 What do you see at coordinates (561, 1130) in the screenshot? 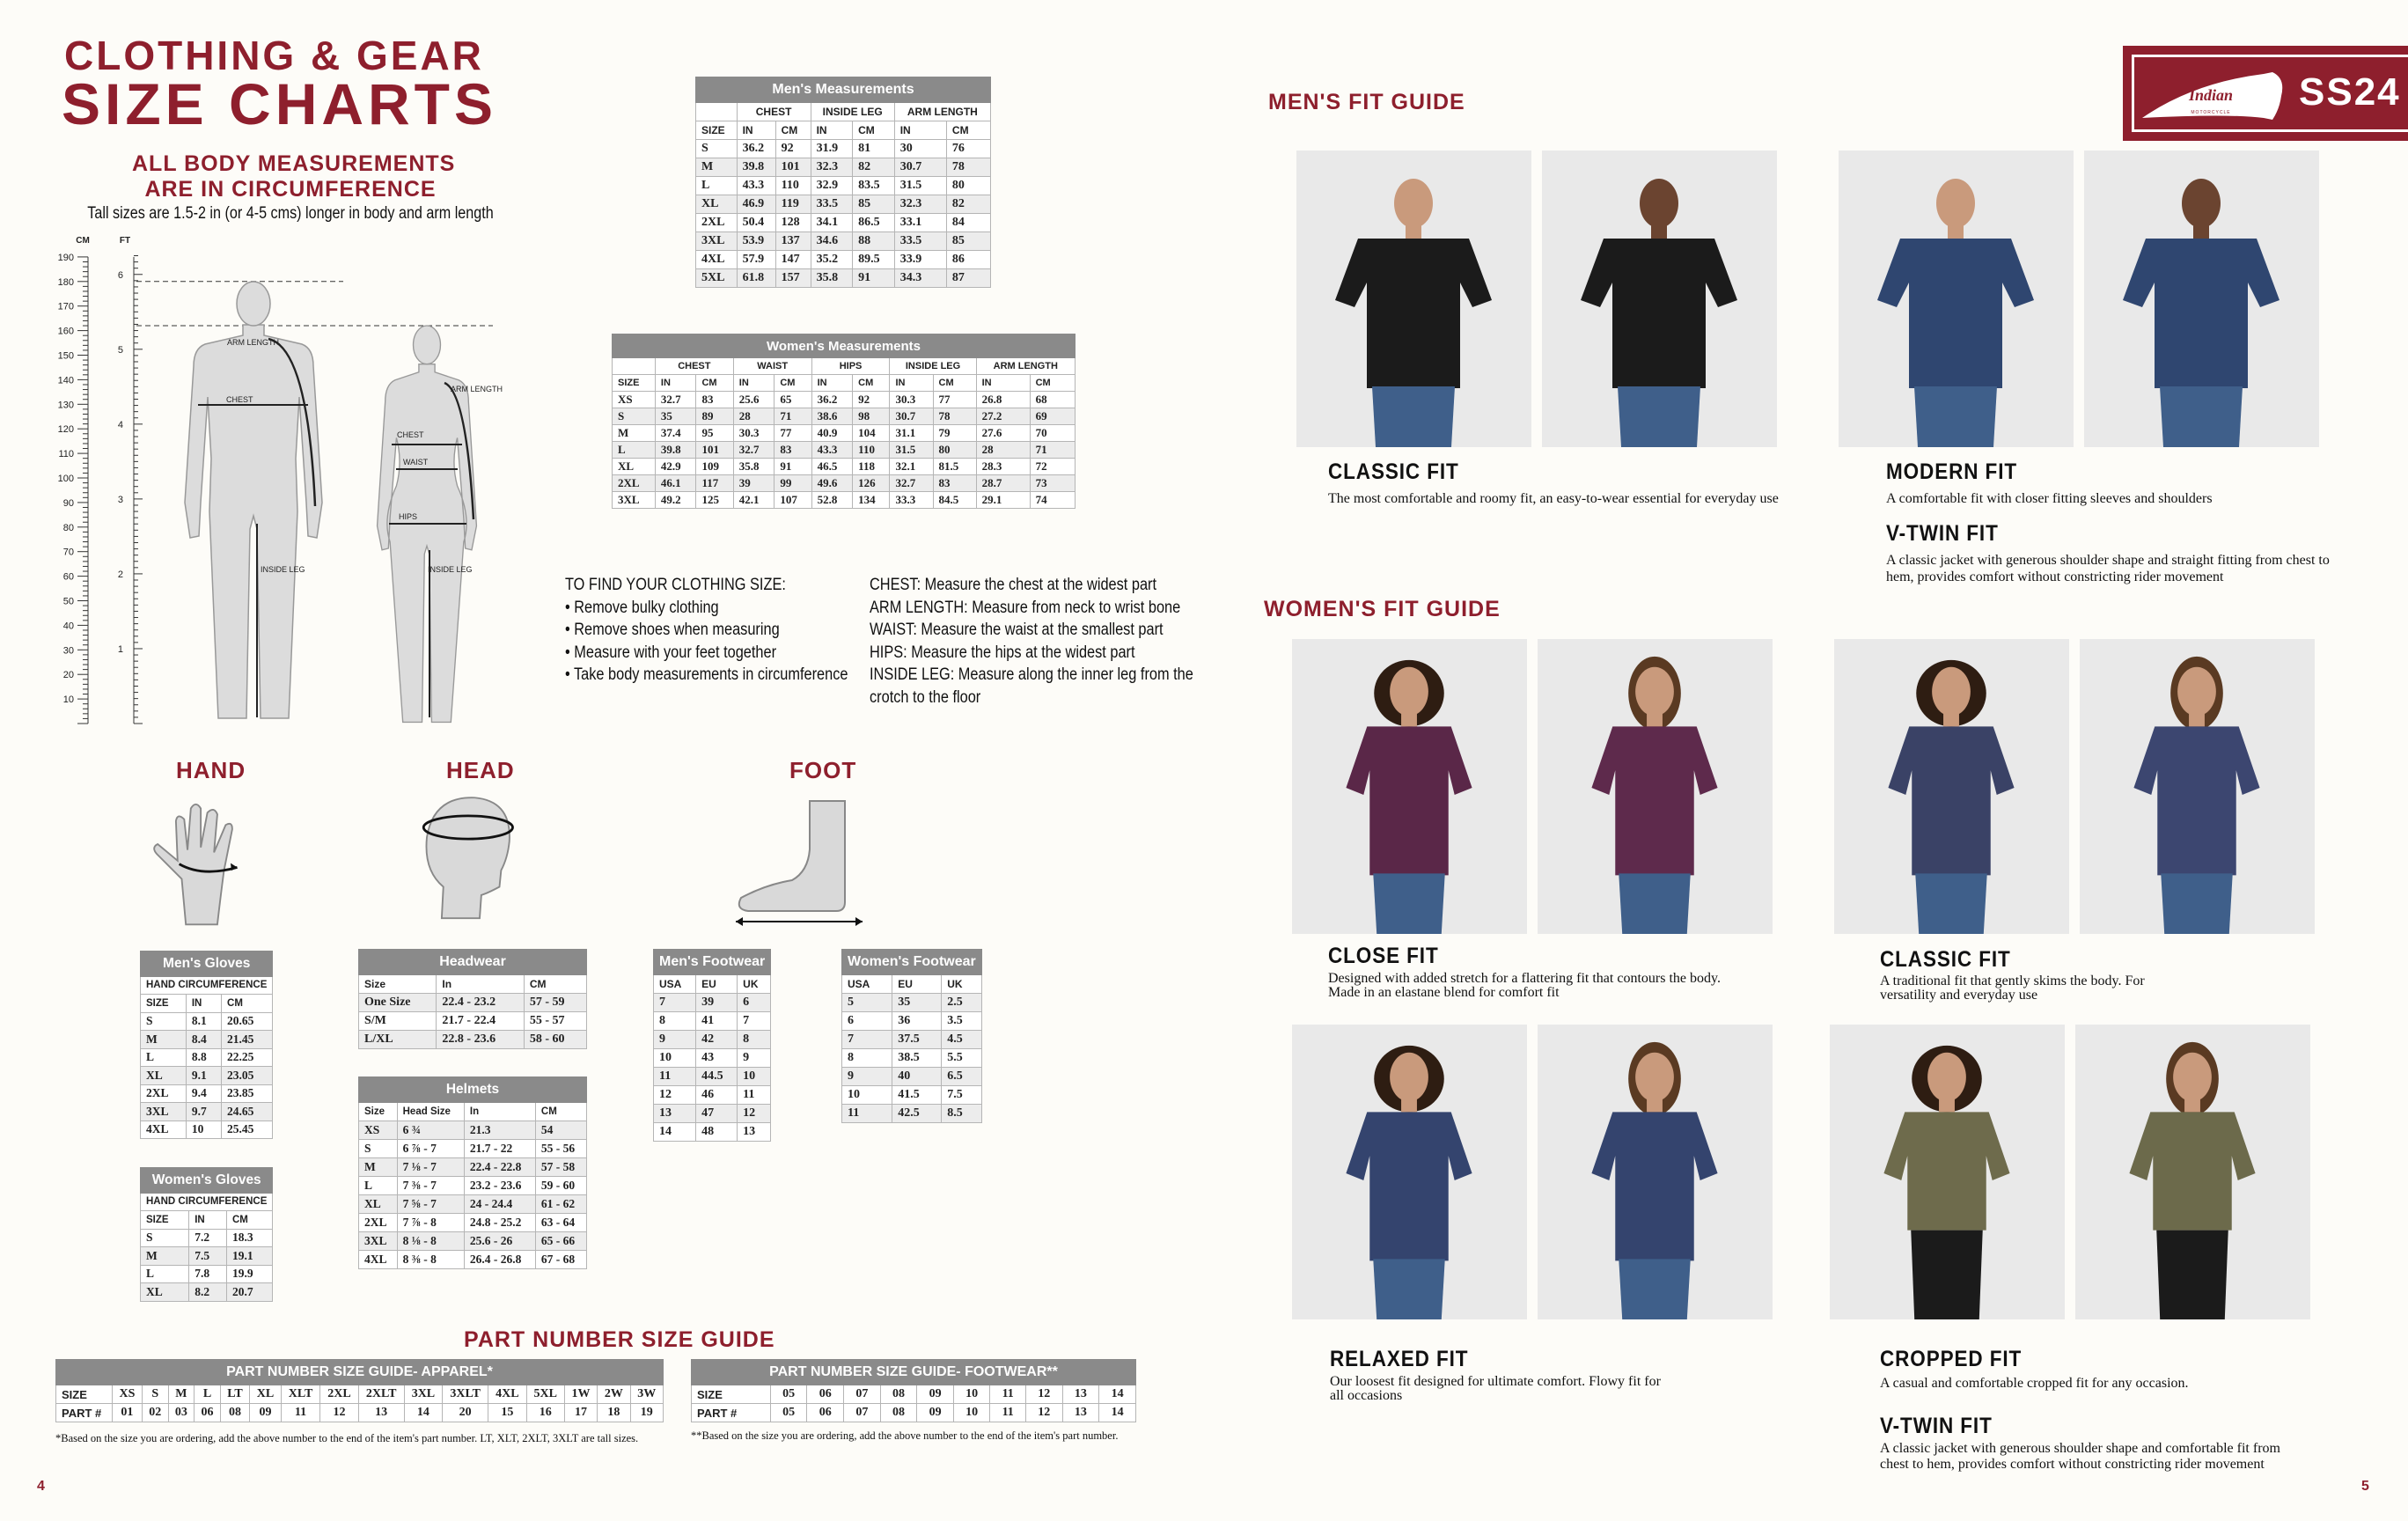
I see `table-cell: 54` at bounding box center [561, 1130].